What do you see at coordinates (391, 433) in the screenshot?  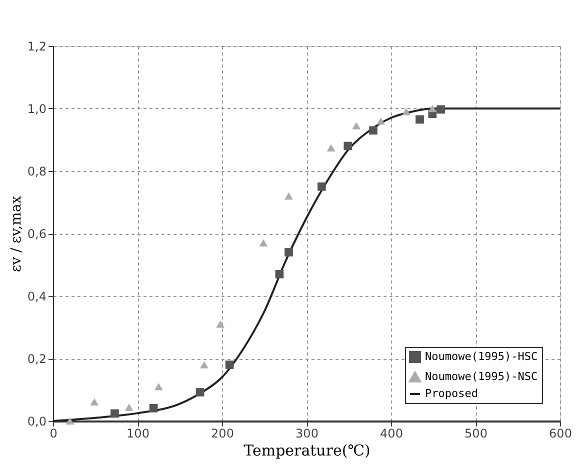 I see `x-tick-label: 400` at bounding box center [391, 433].